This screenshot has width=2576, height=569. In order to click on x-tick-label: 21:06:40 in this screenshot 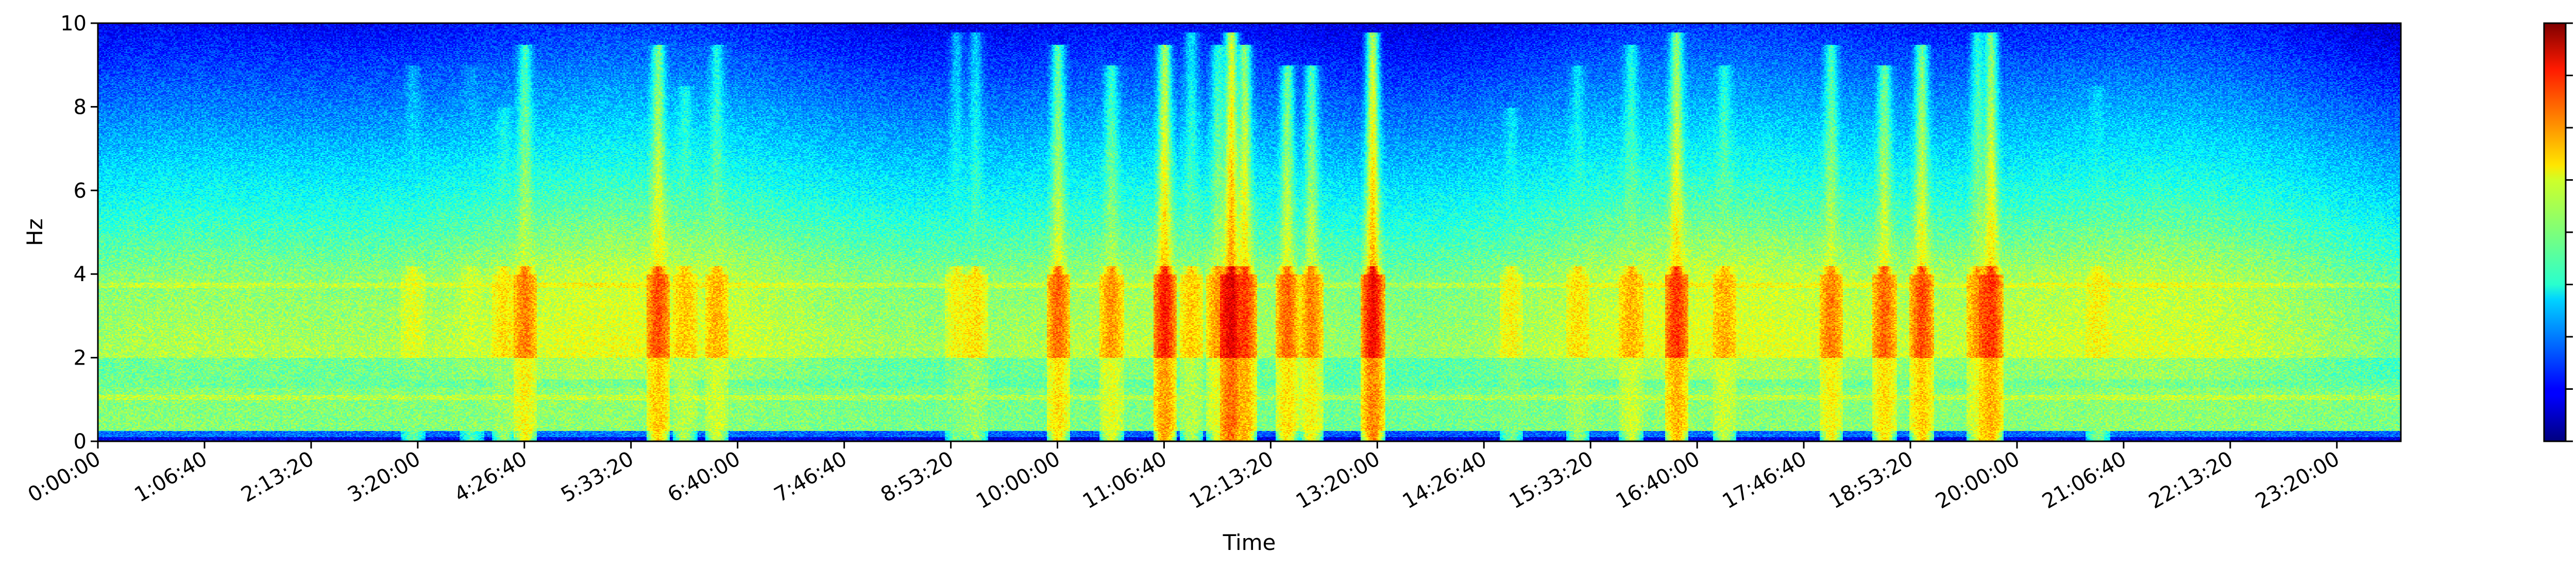, I will do `click(2084, 480)`.